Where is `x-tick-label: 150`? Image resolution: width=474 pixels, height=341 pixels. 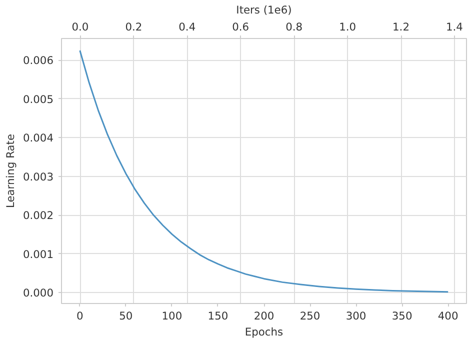 x-tick-label: 150 is located at coordinates (218, 316).